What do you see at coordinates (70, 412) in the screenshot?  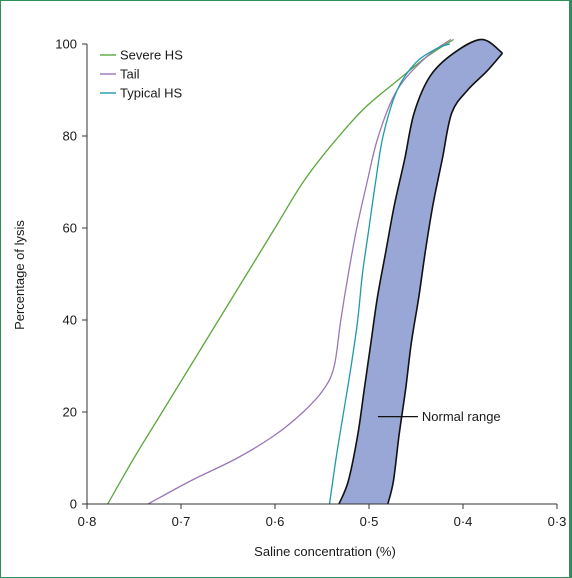 I see `y-tick-label: 20` at bounding box center [70, 412].